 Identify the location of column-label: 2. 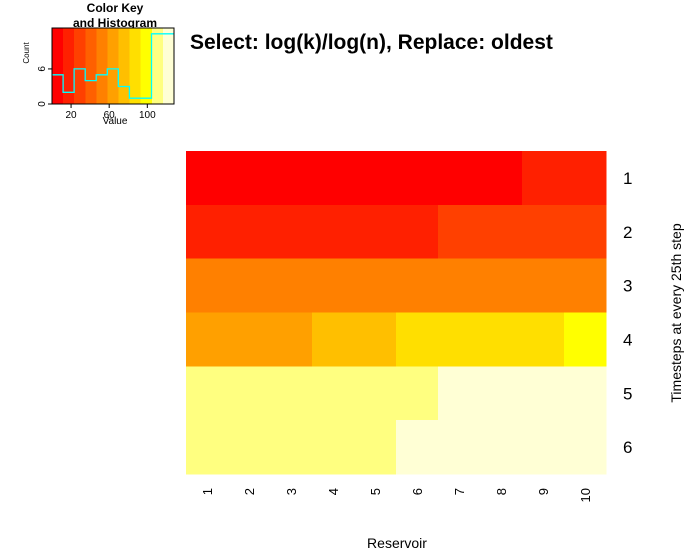
(249, 491).